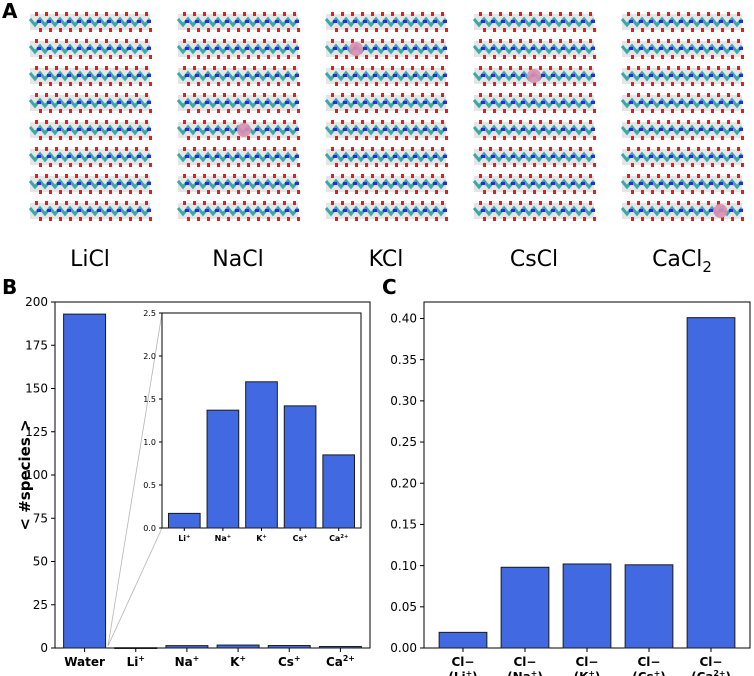 This screenshot has width=754, height=676. I want to click on inset-connector-bottom, so click(135, 587).